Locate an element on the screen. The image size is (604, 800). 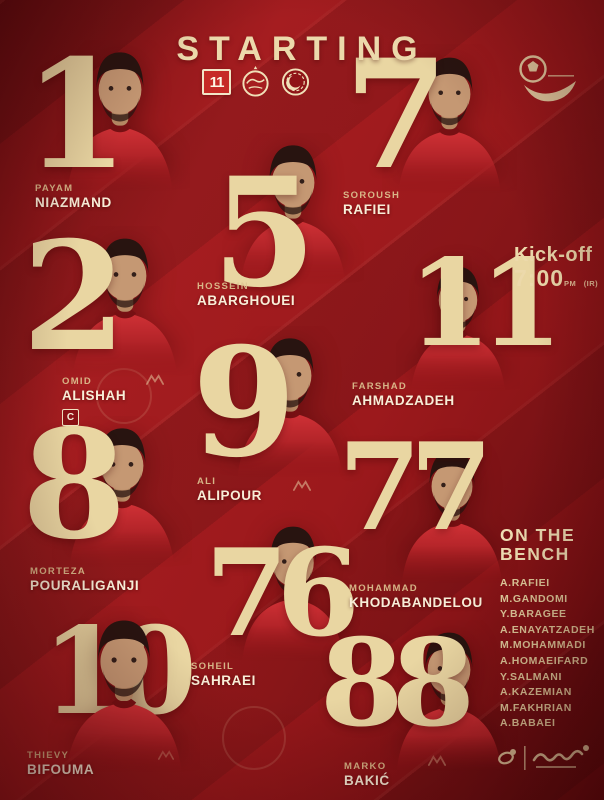
sponsor-calligraphy-logo-icon is located at coordinates (543, 757).